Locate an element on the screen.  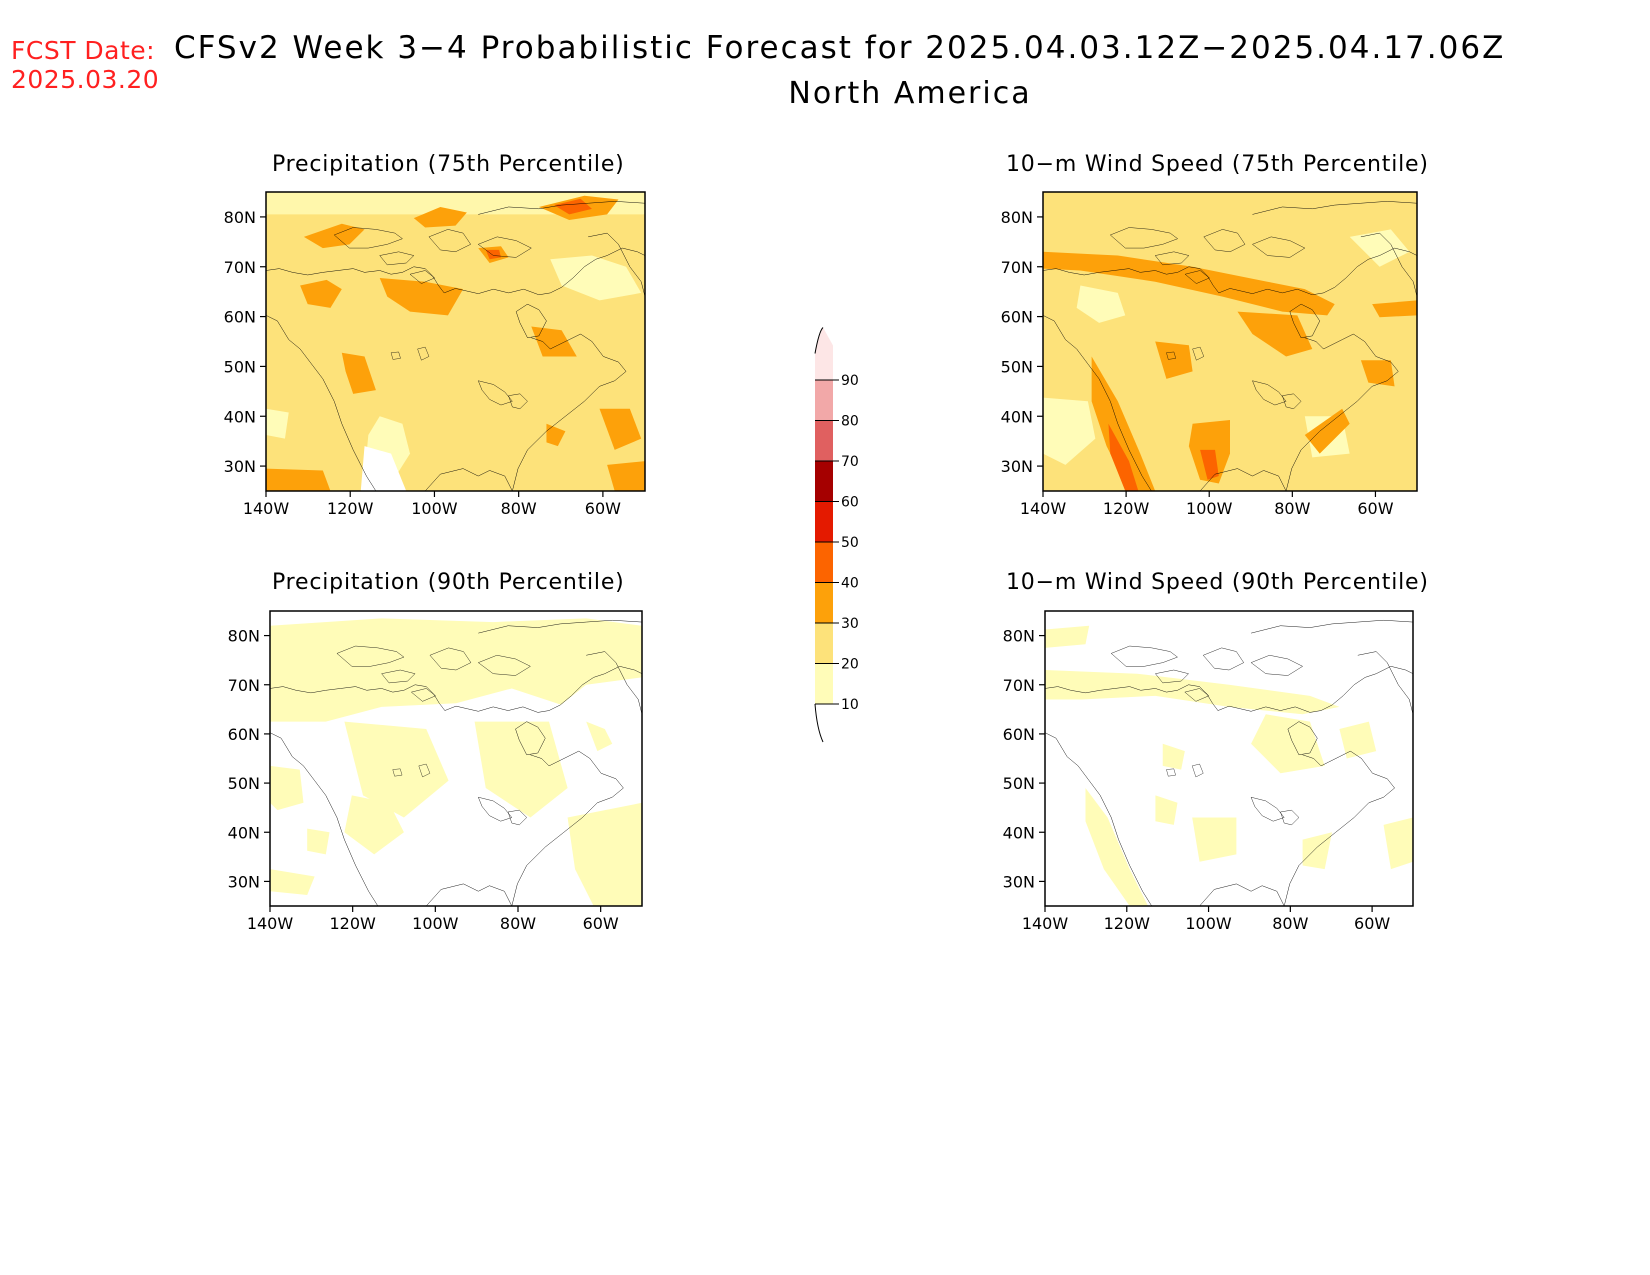
colorbar-label: 50 is located at coordinates (850, 543).